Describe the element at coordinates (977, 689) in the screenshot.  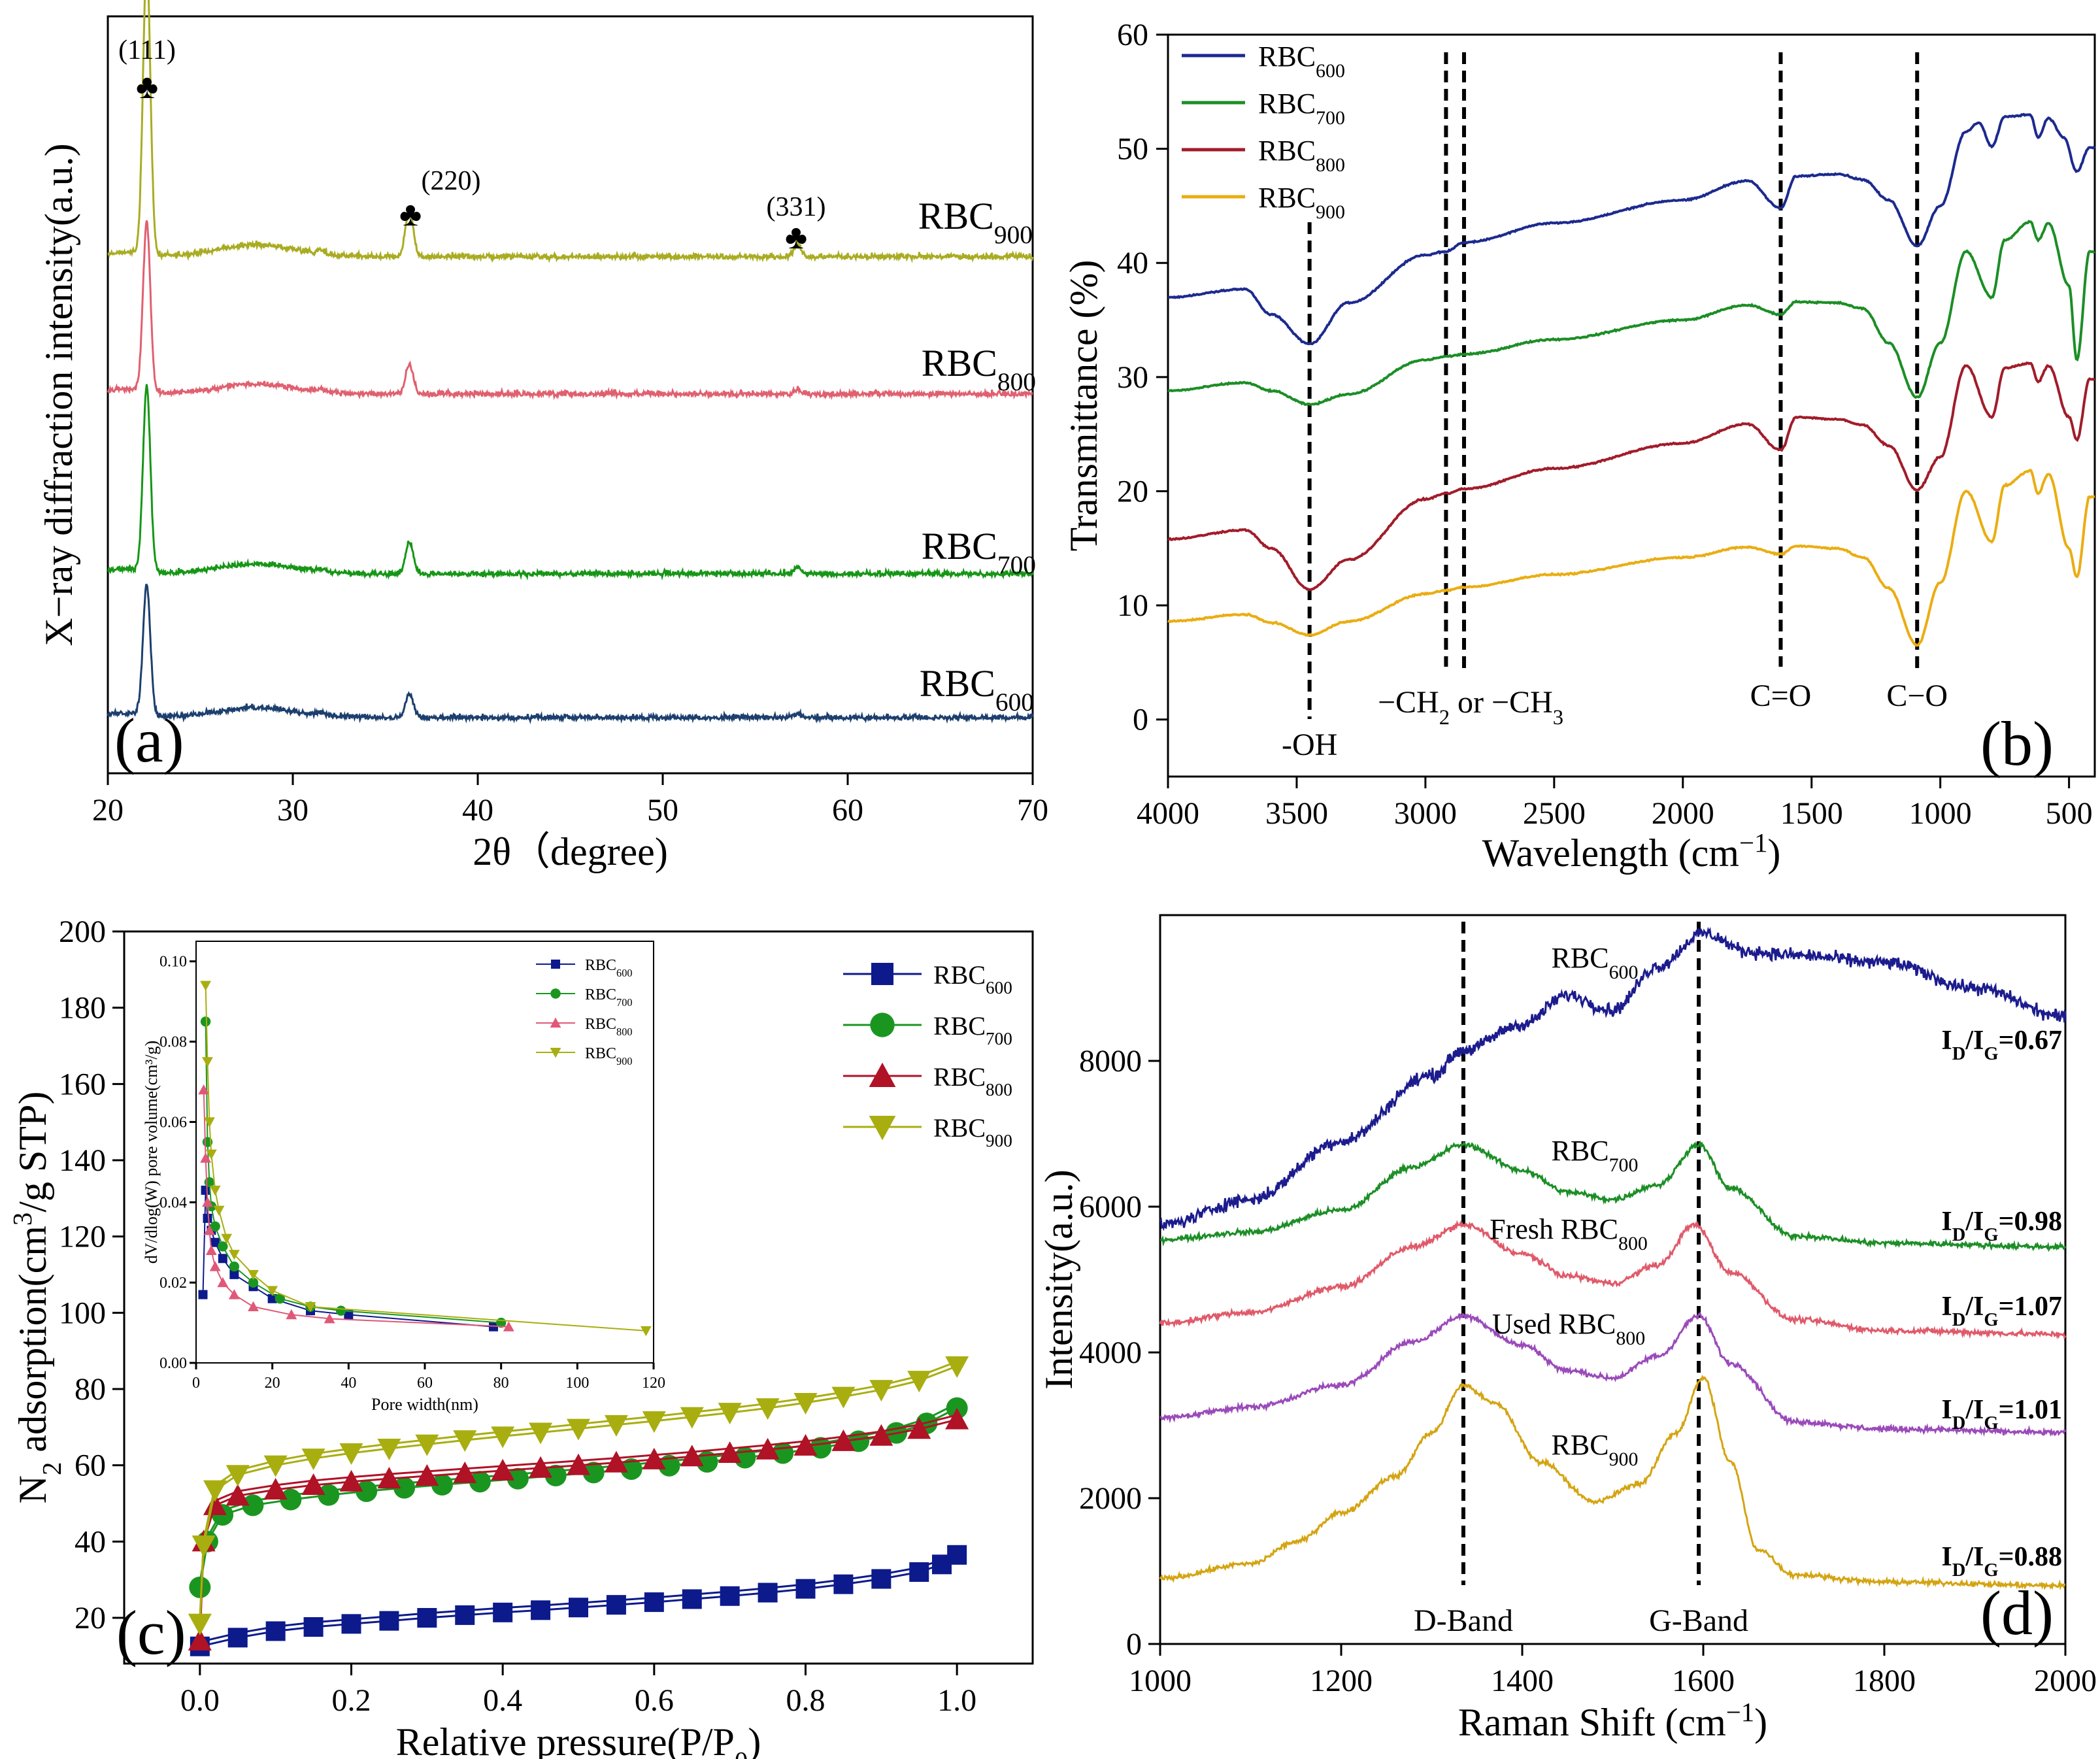
I see `series-label: RBC600` at that location.